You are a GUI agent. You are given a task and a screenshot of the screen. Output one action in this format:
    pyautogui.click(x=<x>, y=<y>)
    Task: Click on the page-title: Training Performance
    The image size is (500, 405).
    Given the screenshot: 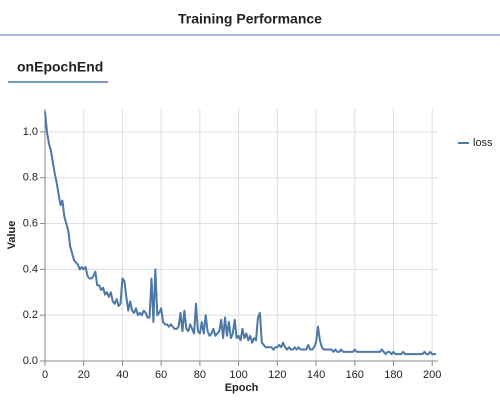 What is the action you would take?
    pyautogui.click(x=250, y=19)
    